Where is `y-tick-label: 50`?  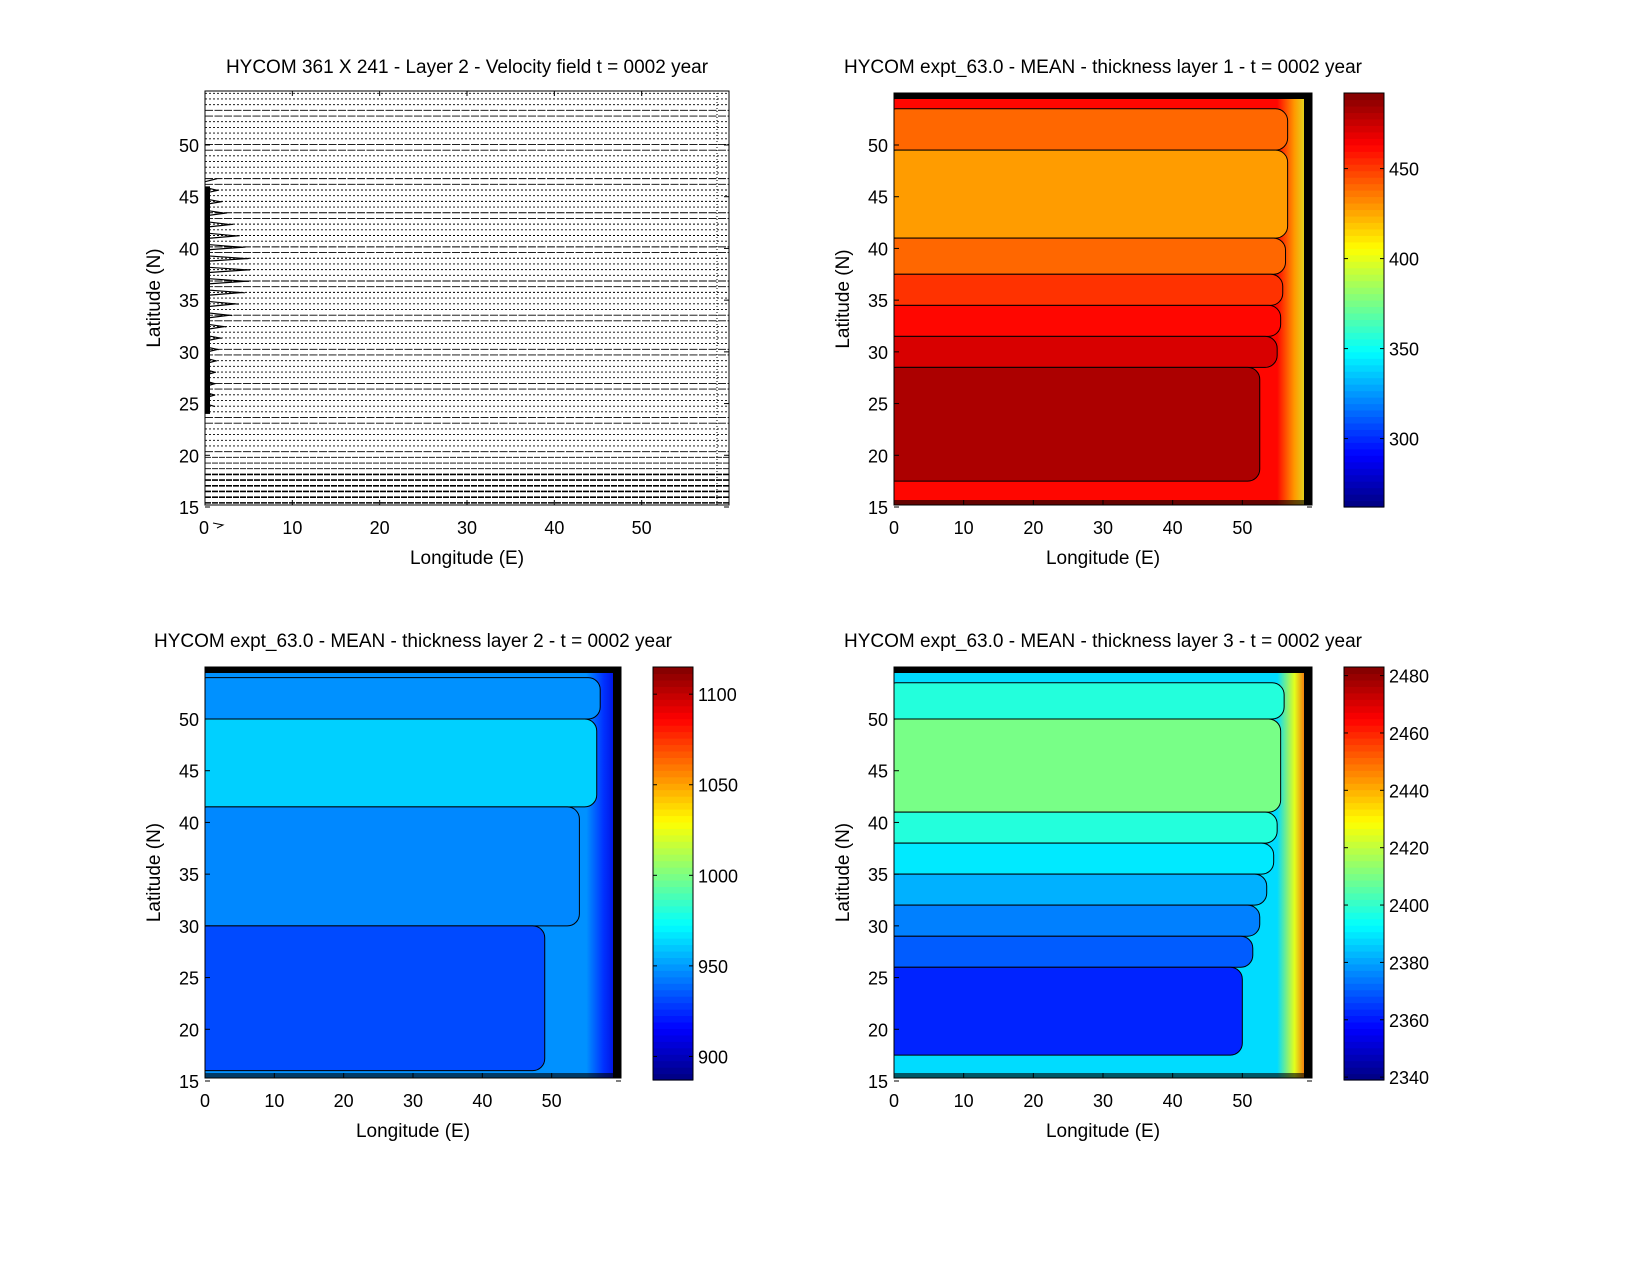
y-tick-label: 50 is located at coordinates (878, 720).